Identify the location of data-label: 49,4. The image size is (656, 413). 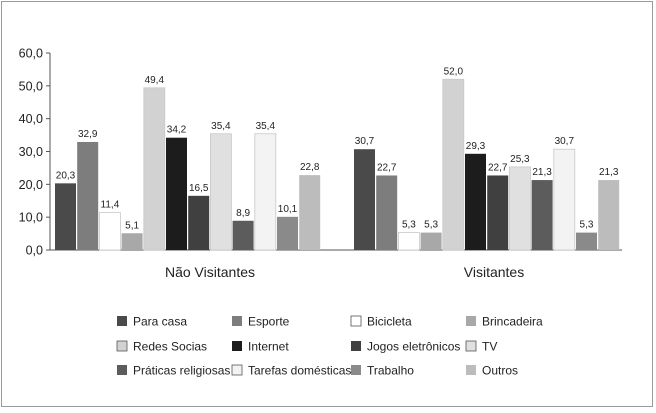
(155, 80).